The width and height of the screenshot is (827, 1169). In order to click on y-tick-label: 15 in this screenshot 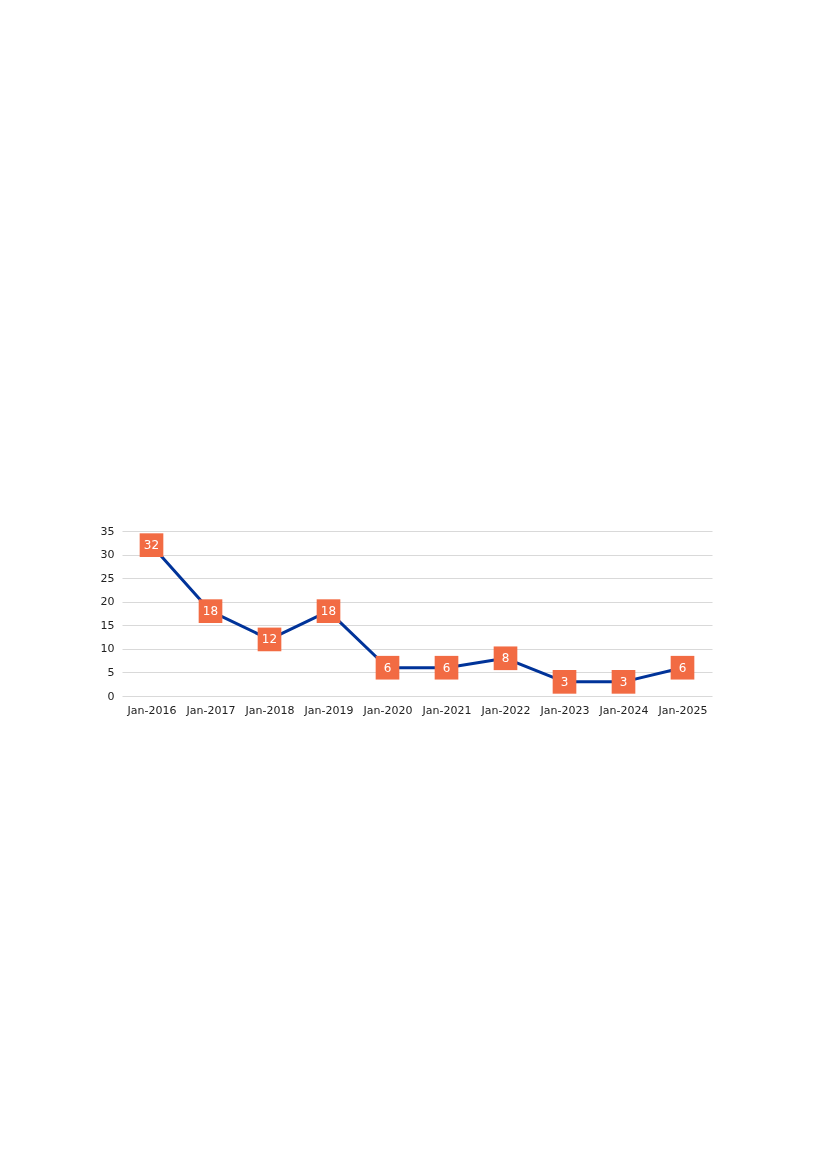, I will do `click(107, 625)`.